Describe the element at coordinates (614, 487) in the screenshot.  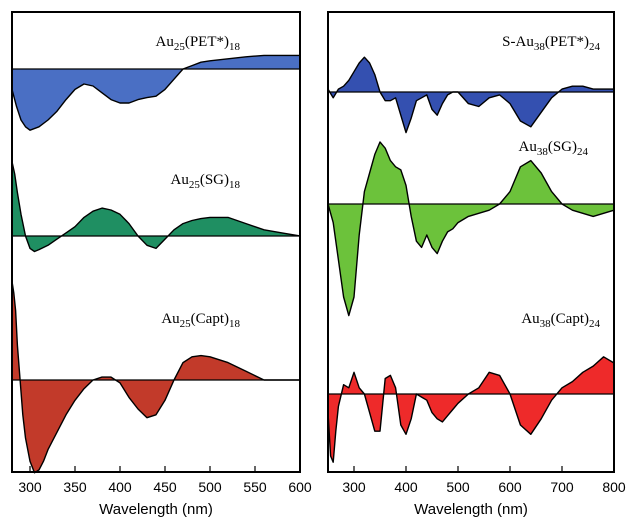
I see `x-tick-label: 800` at that location.